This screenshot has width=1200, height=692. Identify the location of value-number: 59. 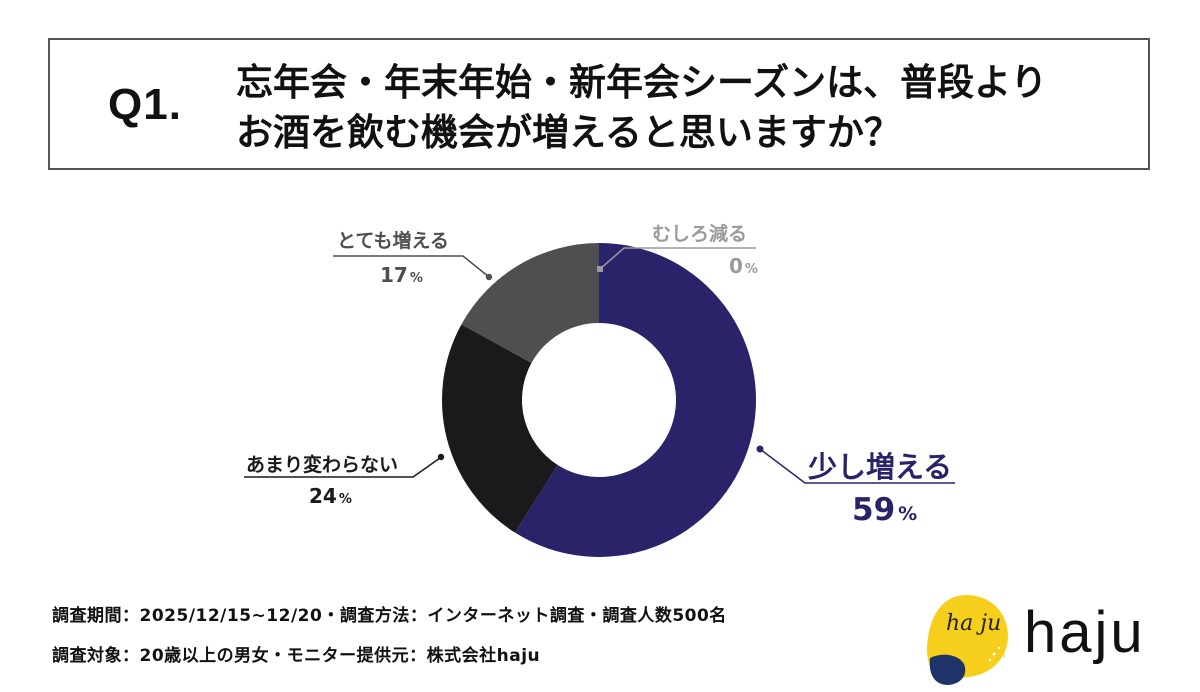
(874, 510).